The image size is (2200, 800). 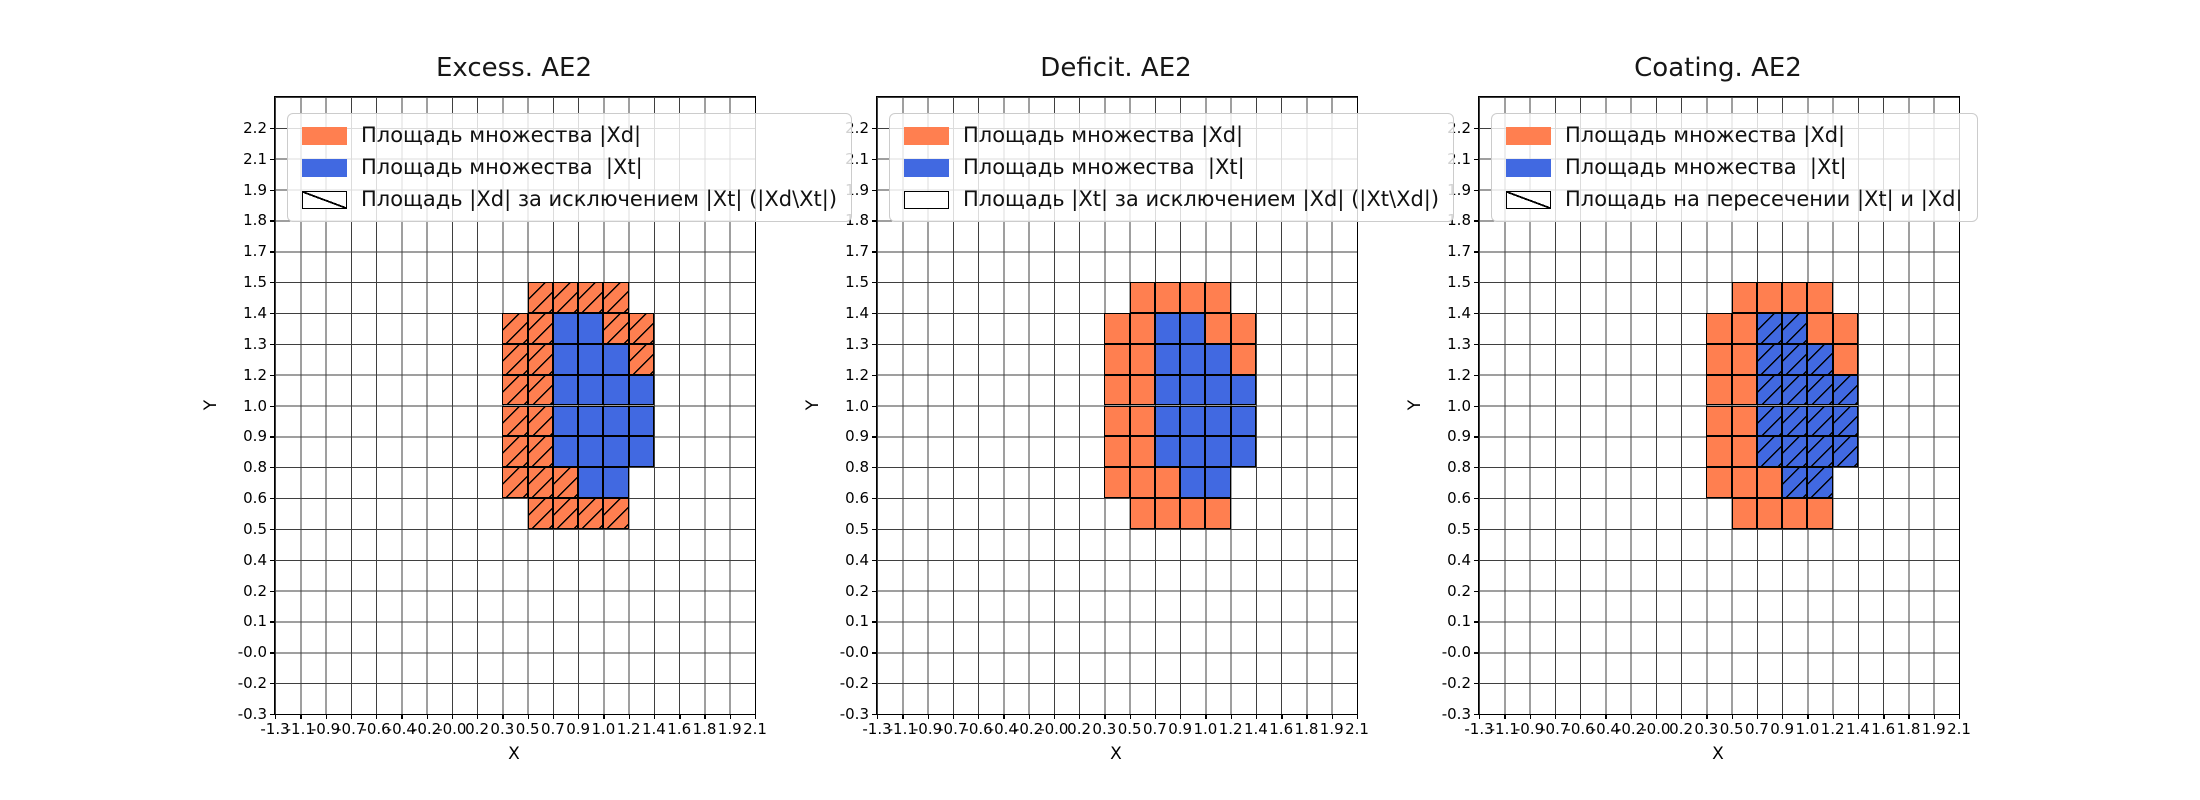 I want to click on y-tick-label: 1.8, so click(x=255, y=220).